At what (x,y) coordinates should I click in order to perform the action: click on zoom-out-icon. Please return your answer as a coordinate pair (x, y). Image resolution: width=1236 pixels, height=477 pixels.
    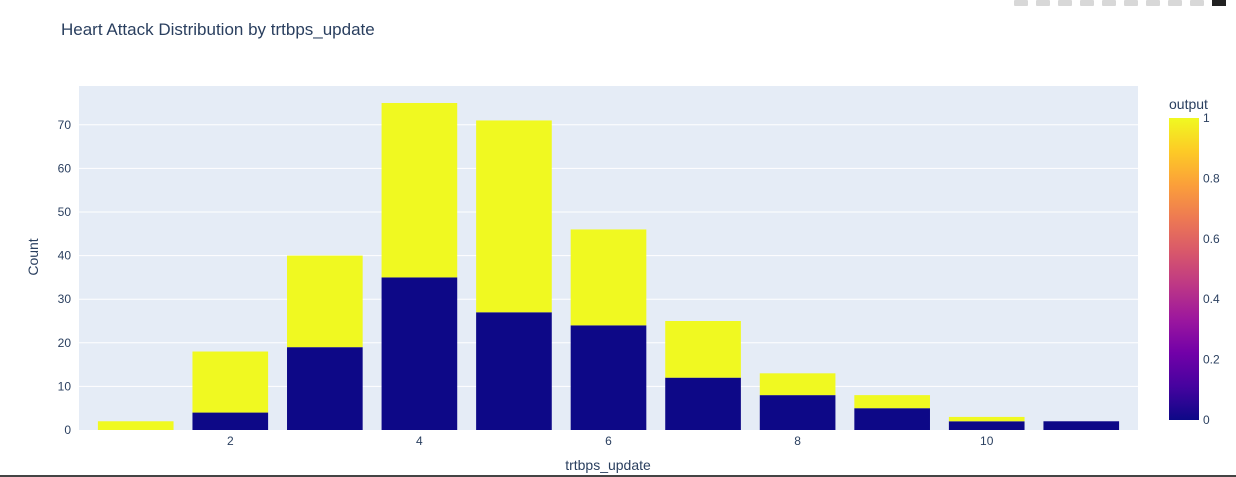
    Looking at the image, I should click on (1153, 3).